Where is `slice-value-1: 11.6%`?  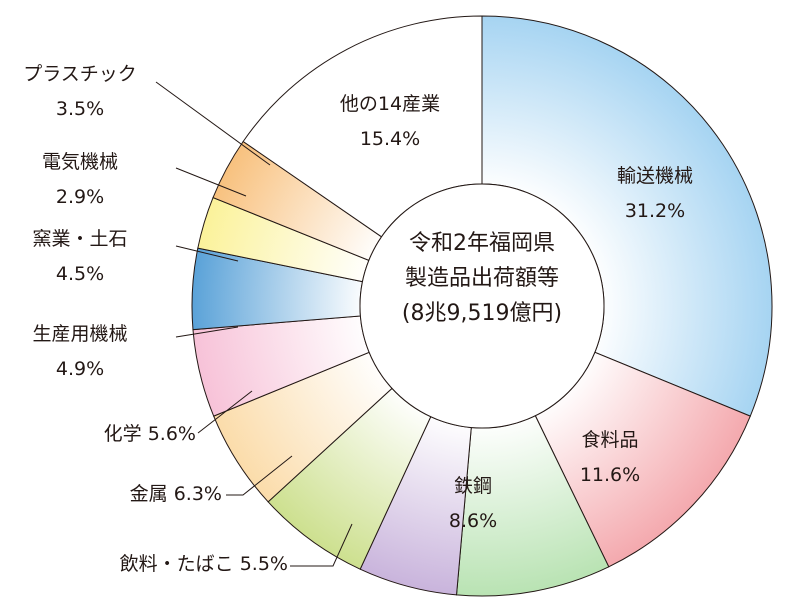
slice-value-1: 11.6% is located at coordinates (610, 475).